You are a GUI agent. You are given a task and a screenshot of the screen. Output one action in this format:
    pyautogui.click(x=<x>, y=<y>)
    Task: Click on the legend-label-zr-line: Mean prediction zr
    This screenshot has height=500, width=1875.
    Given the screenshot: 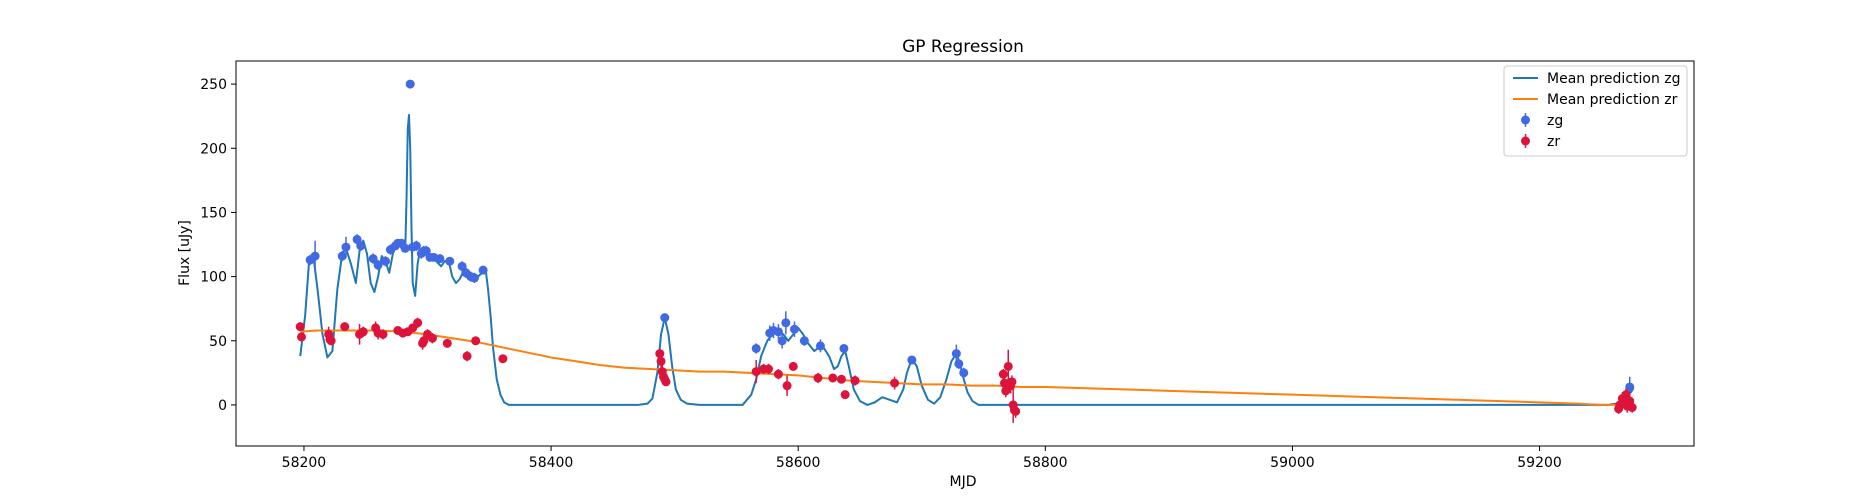 What is the action you would take?
    pyautogui.click(x=1612, y=100)
    